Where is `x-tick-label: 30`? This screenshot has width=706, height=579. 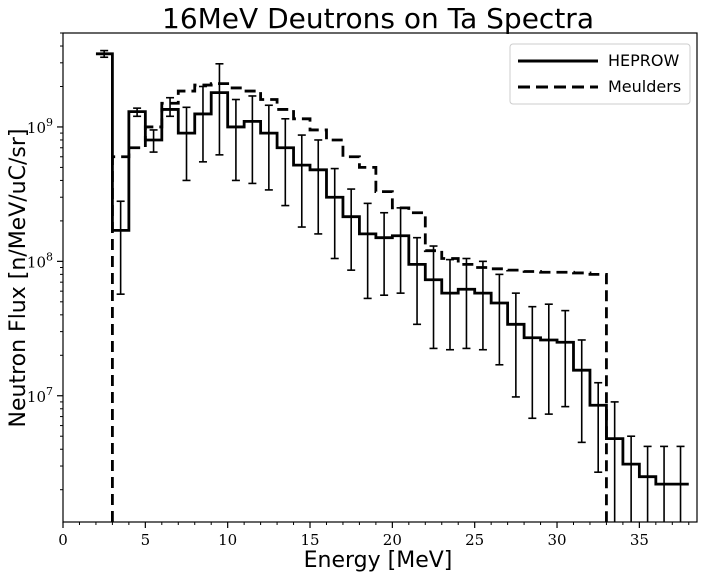 x-tick-label: 30 is located at coordinates (556, 540).